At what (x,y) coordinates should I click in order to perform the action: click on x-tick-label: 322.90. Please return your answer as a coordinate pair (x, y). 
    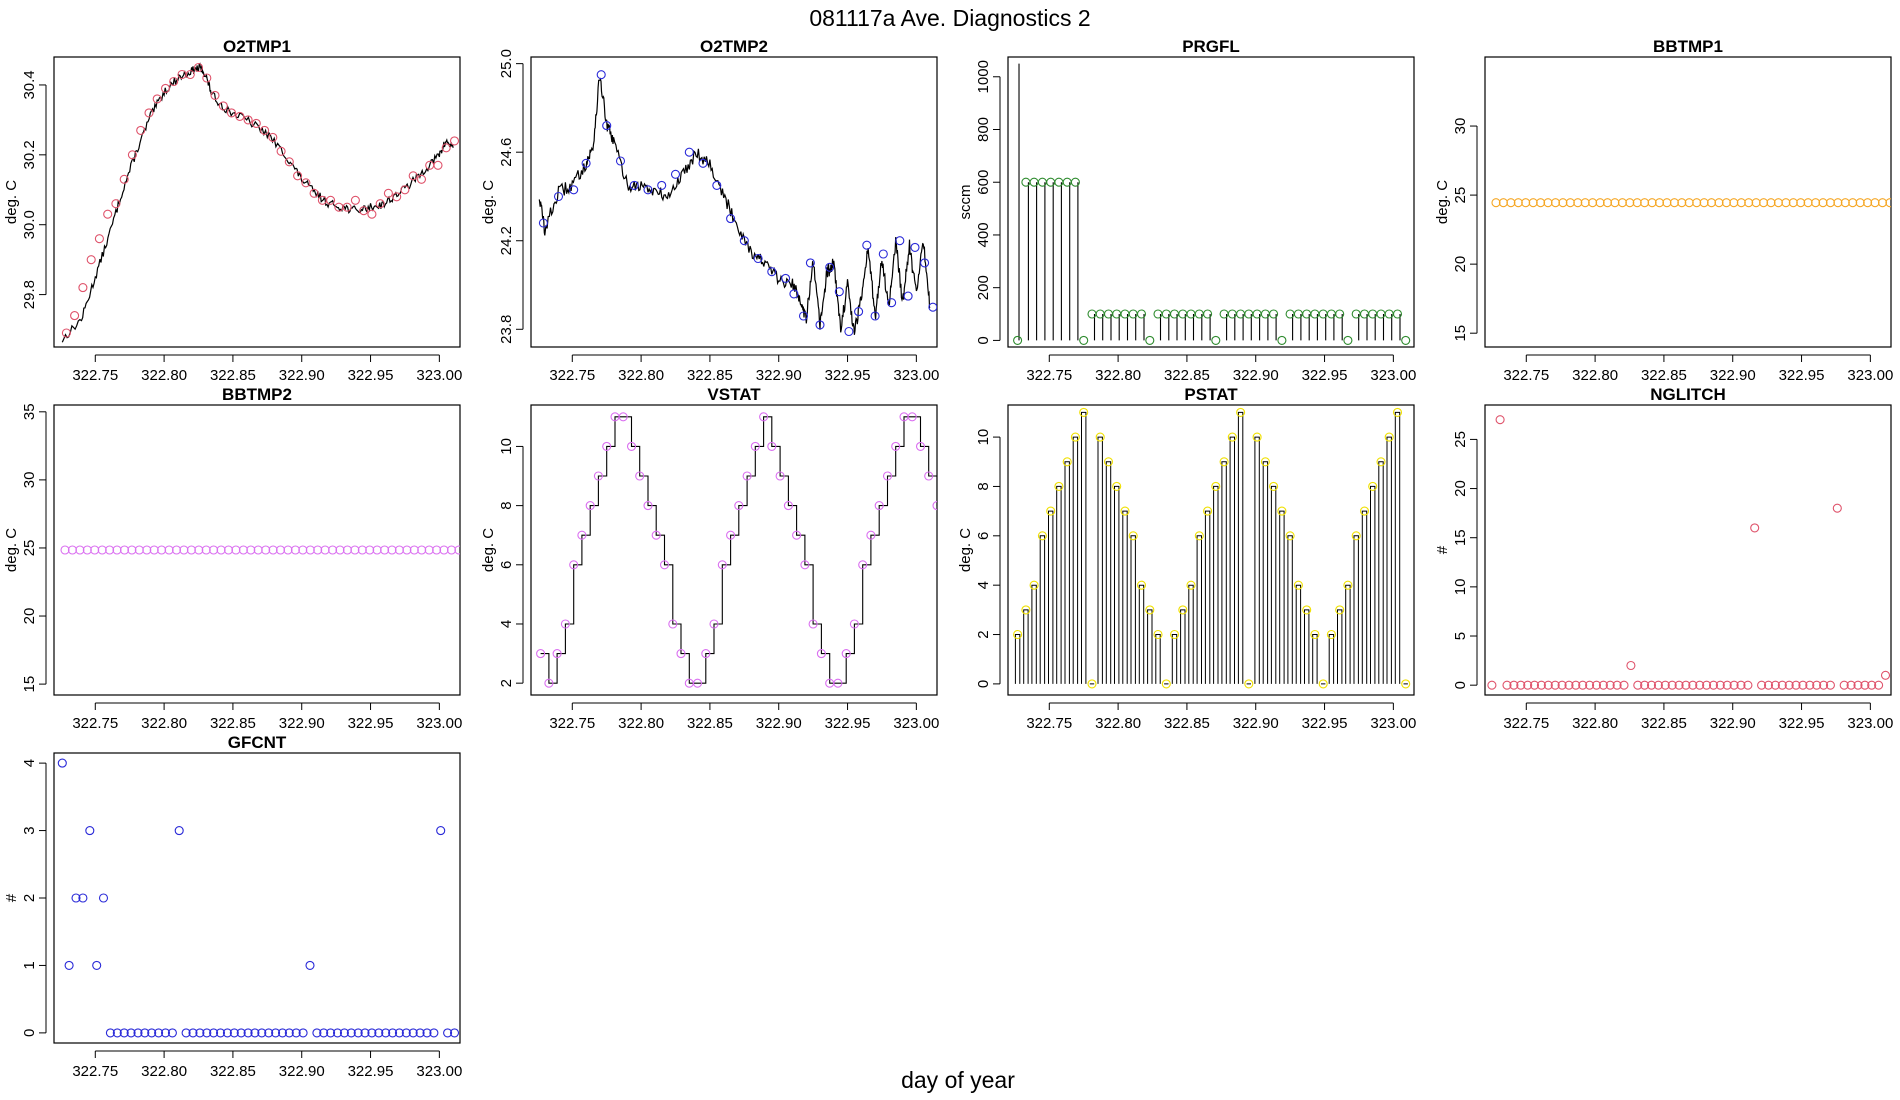
    Looking at the image, I should click on (1256, 375).